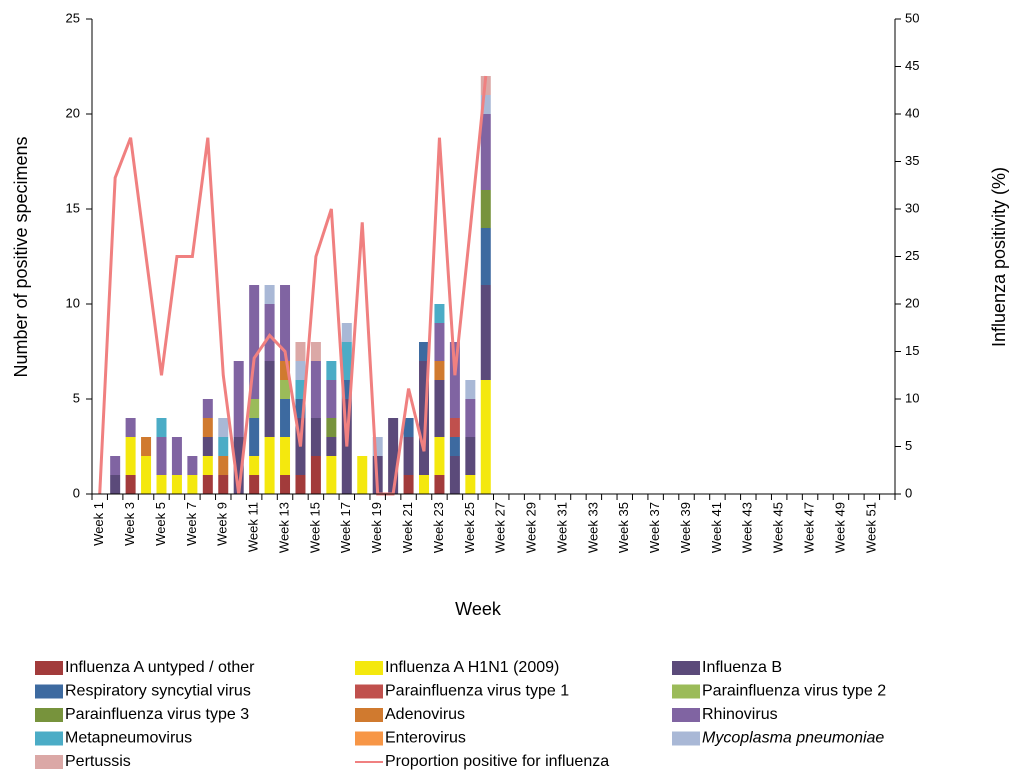 The width and height of the screenshot is (1014, 771). I want to click on x-tick-label: Week 39, so click(685, 527).